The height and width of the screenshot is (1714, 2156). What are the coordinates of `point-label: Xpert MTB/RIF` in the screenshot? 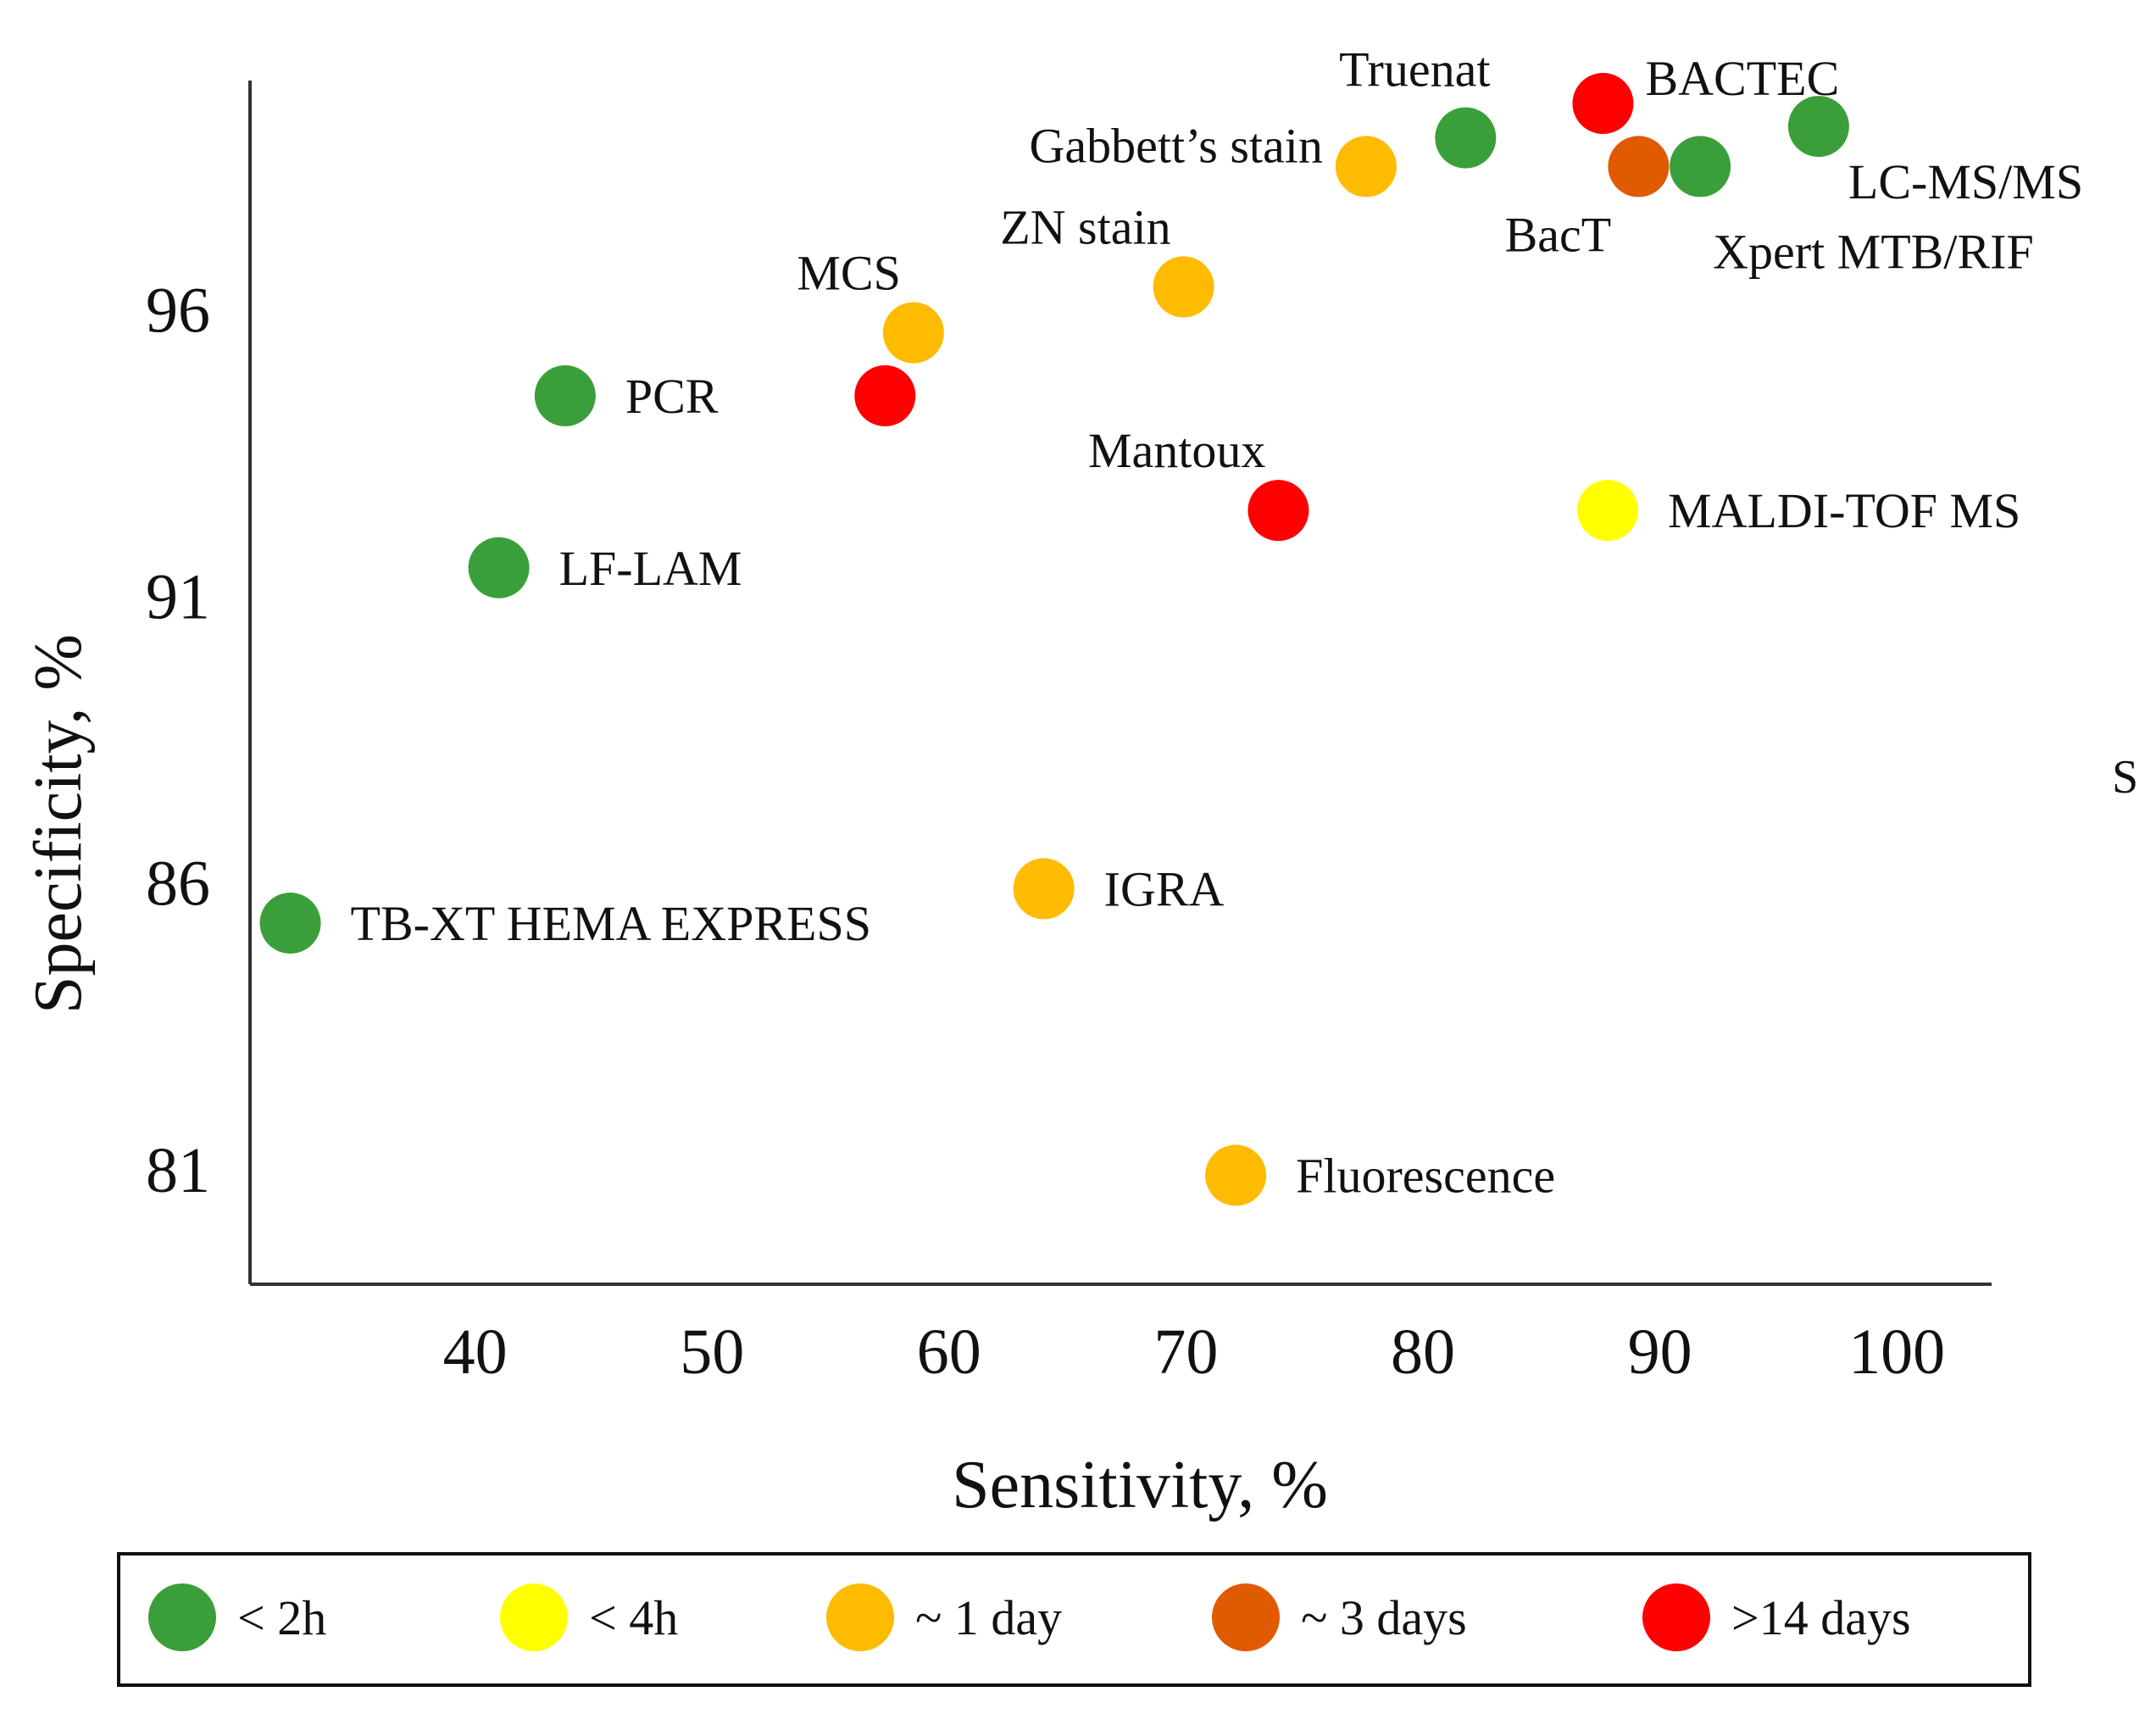 It's located at (1873, 251).